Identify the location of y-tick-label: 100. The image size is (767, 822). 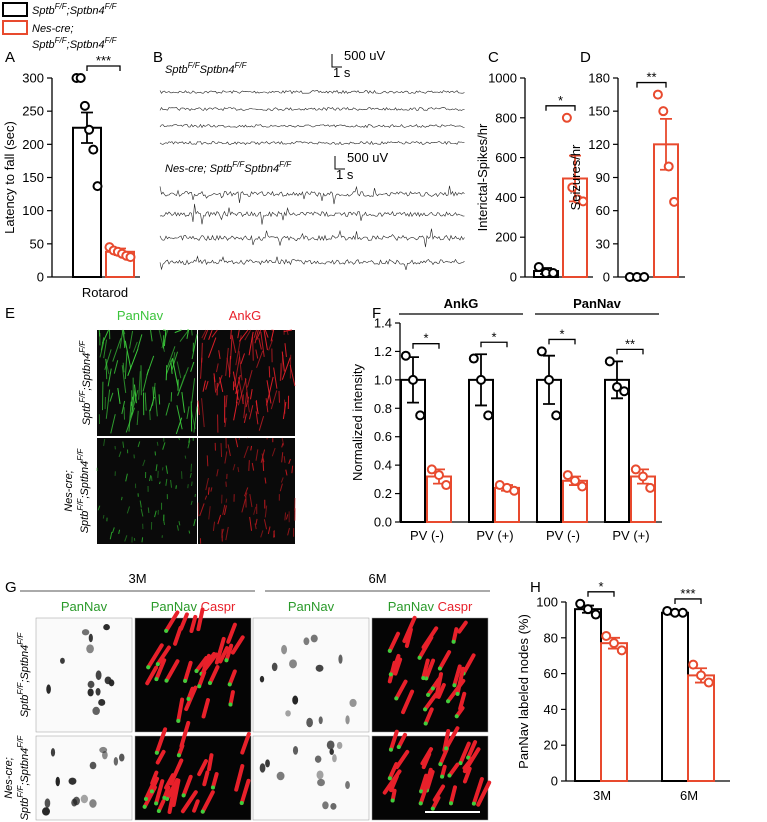
(547, 602).